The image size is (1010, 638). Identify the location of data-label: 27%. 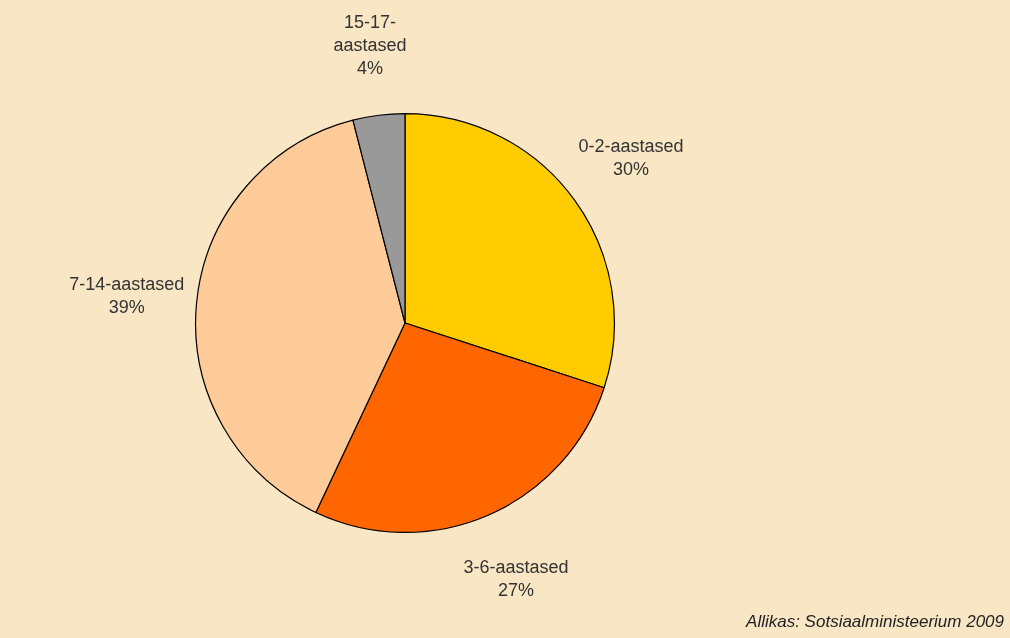
(515, 589).